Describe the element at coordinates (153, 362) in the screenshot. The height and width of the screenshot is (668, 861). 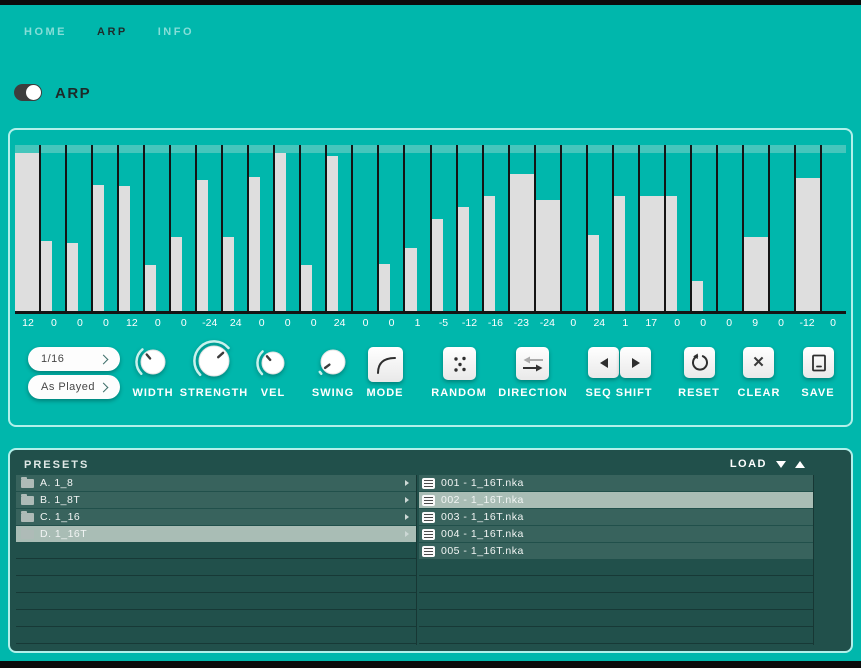
I see `width-knob` at that location.